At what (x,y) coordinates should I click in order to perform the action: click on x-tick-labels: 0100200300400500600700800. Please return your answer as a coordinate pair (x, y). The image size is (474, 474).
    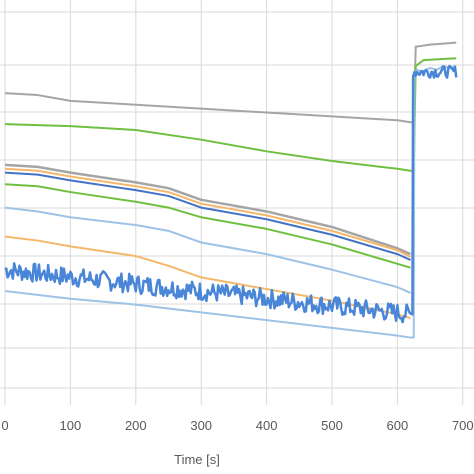
    Looking at the image, I should click on (237, 425).